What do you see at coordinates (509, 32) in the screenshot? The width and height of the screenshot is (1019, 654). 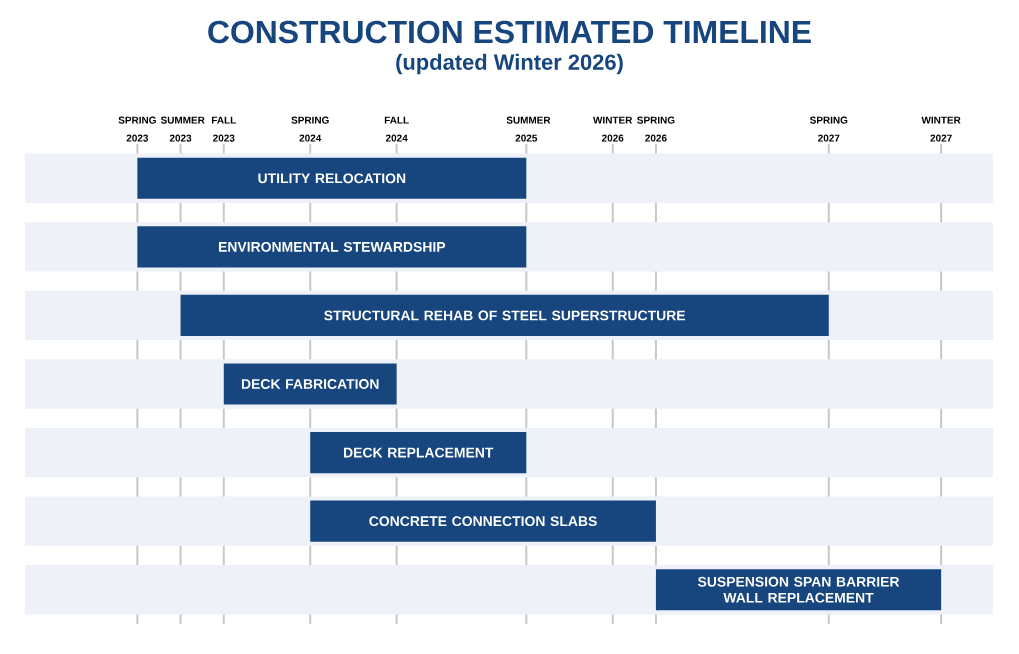 I see `chart-title: CONSTRUCTION ESTIMATED TIMELINE` at bounding box center [509, 32].